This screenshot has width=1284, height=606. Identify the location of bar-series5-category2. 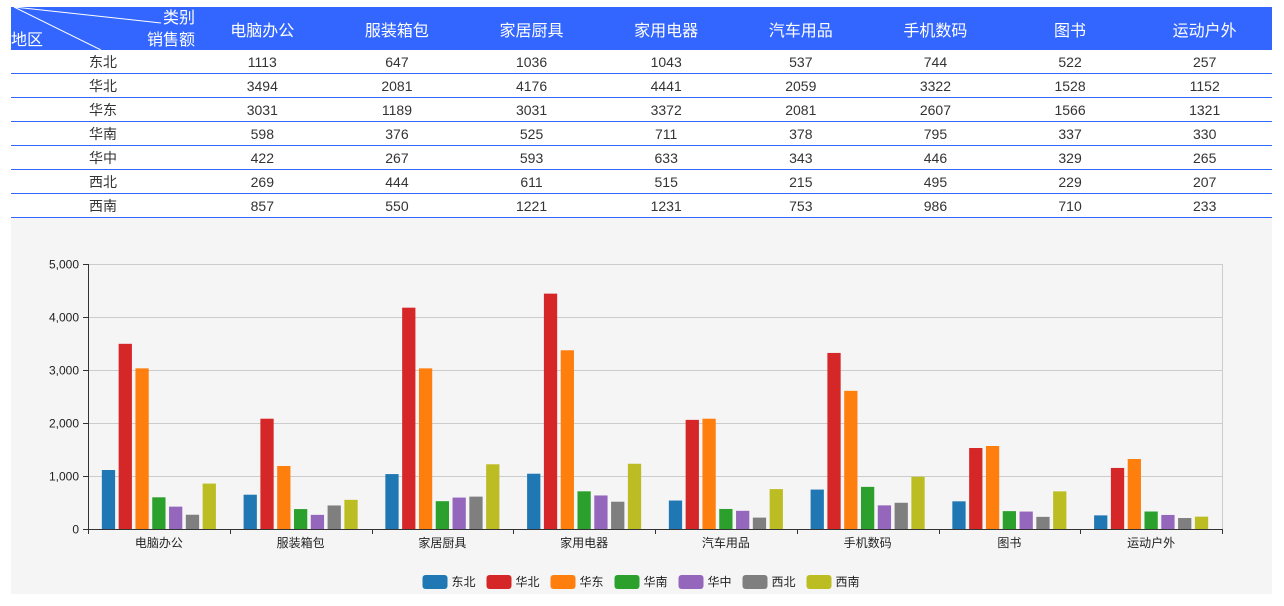
(317, 521).